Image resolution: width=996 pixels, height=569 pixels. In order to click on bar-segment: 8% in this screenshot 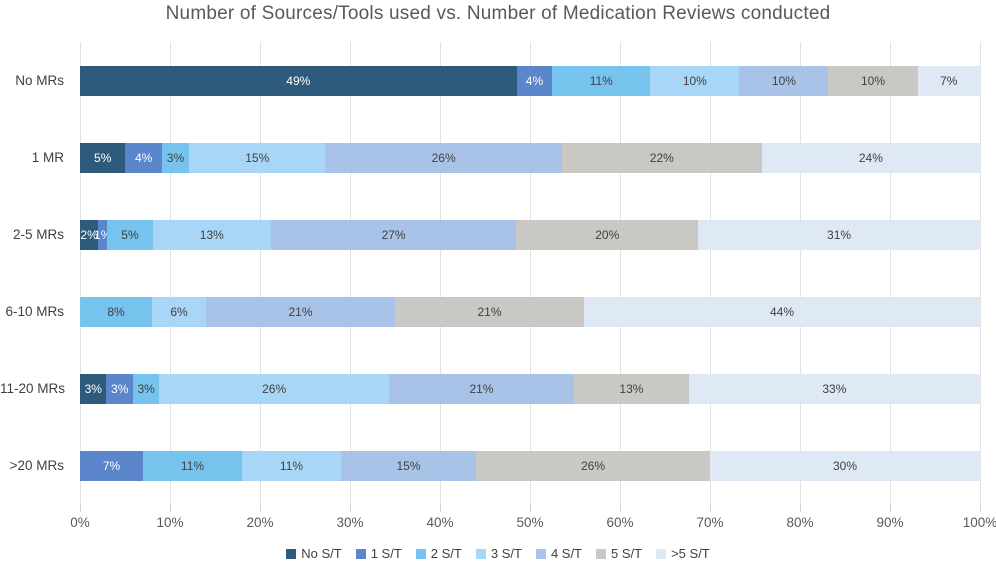, I will do `click(116, 312)`.